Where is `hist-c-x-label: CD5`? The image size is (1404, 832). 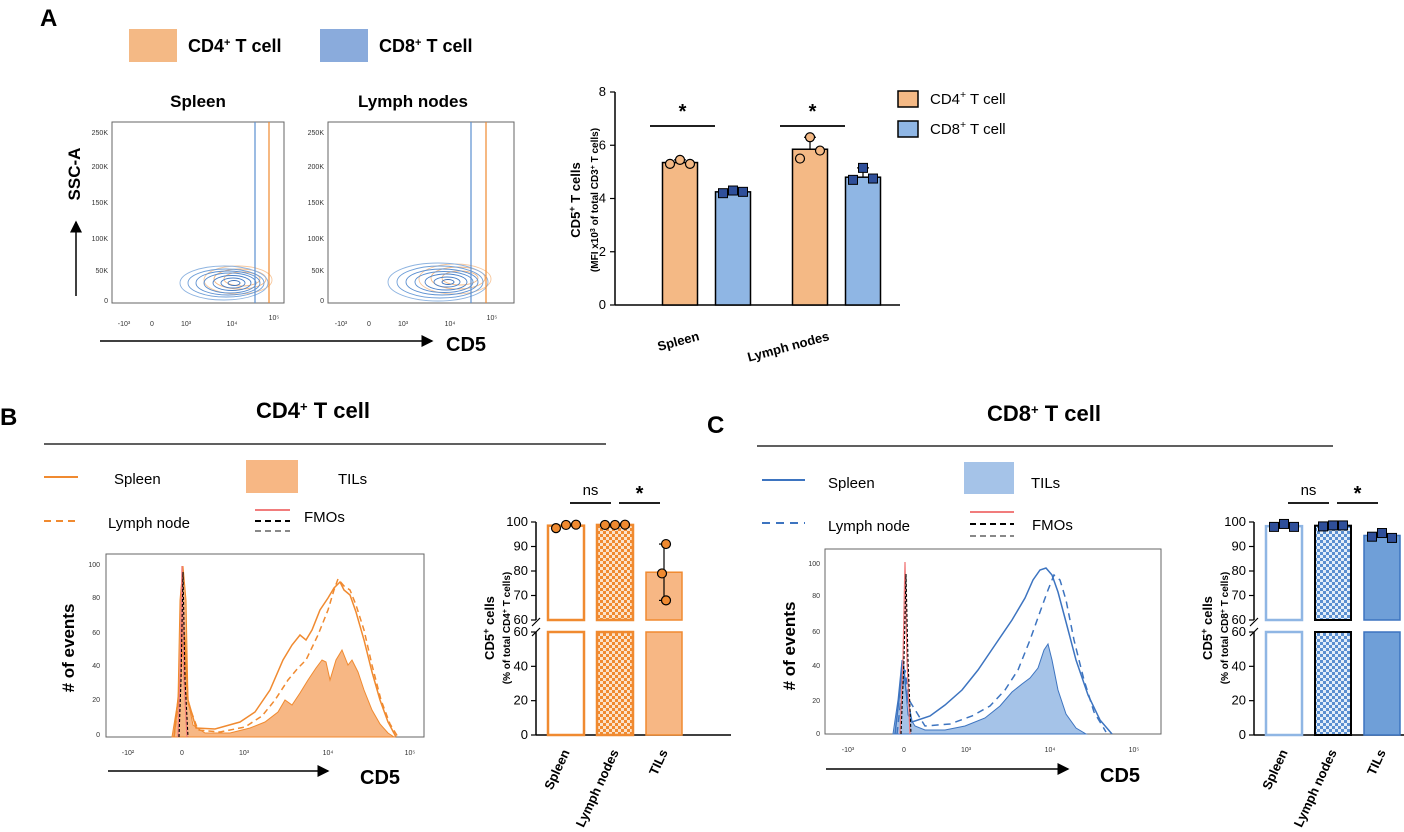 hist-c-x-label: CD5 is located at coordinates (1120, 776).